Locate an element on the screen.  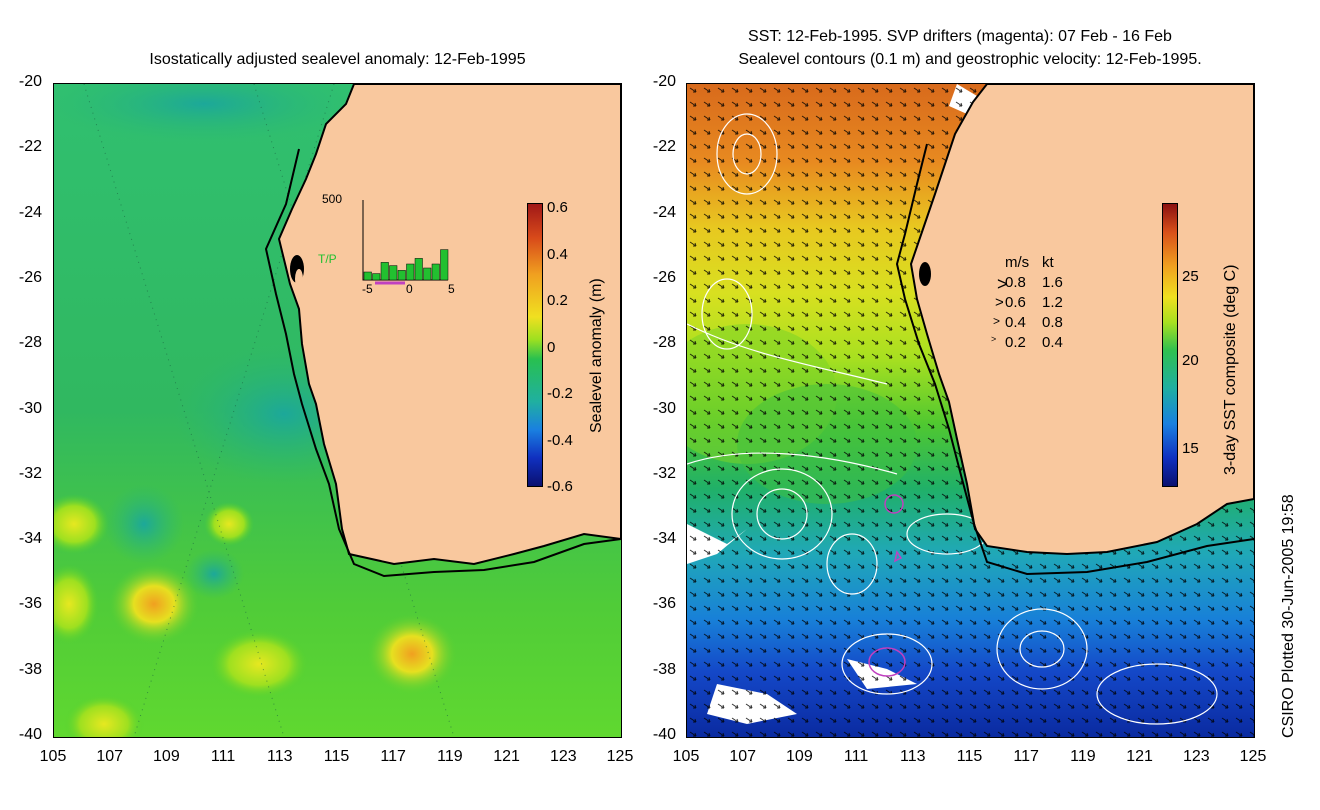
left-x-axis-tick: 113 is located at coordinates (280, 756).